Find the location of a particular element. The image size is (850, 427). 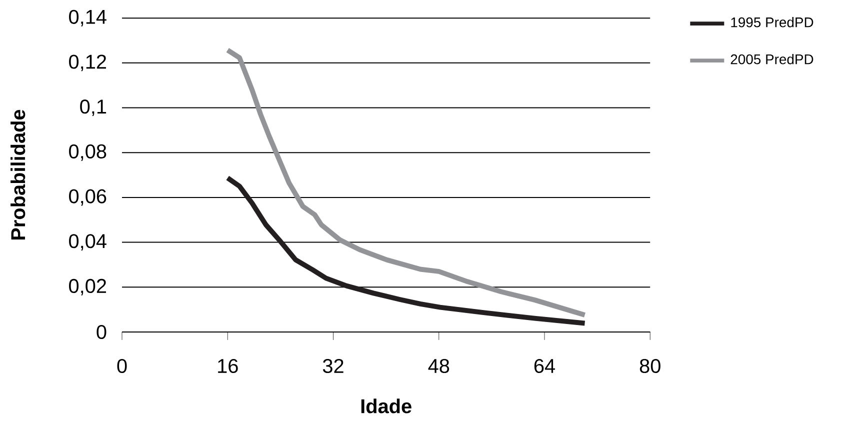

y-tick-label: 0,04 is located at coordinates (87, 242).